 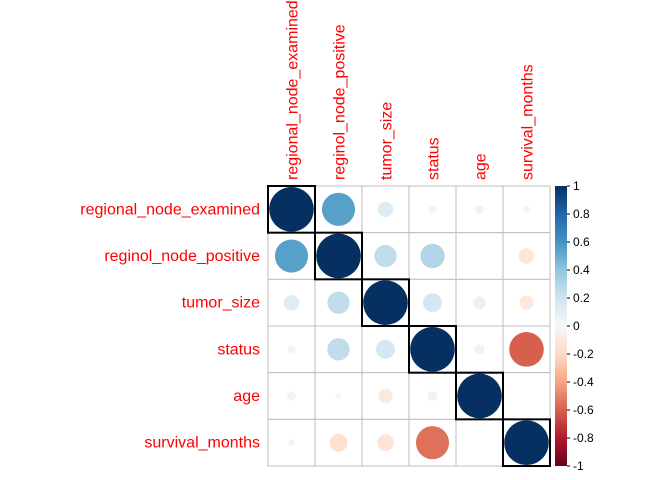 I want to click on row-label-age: age, so click(x=246, y=396).